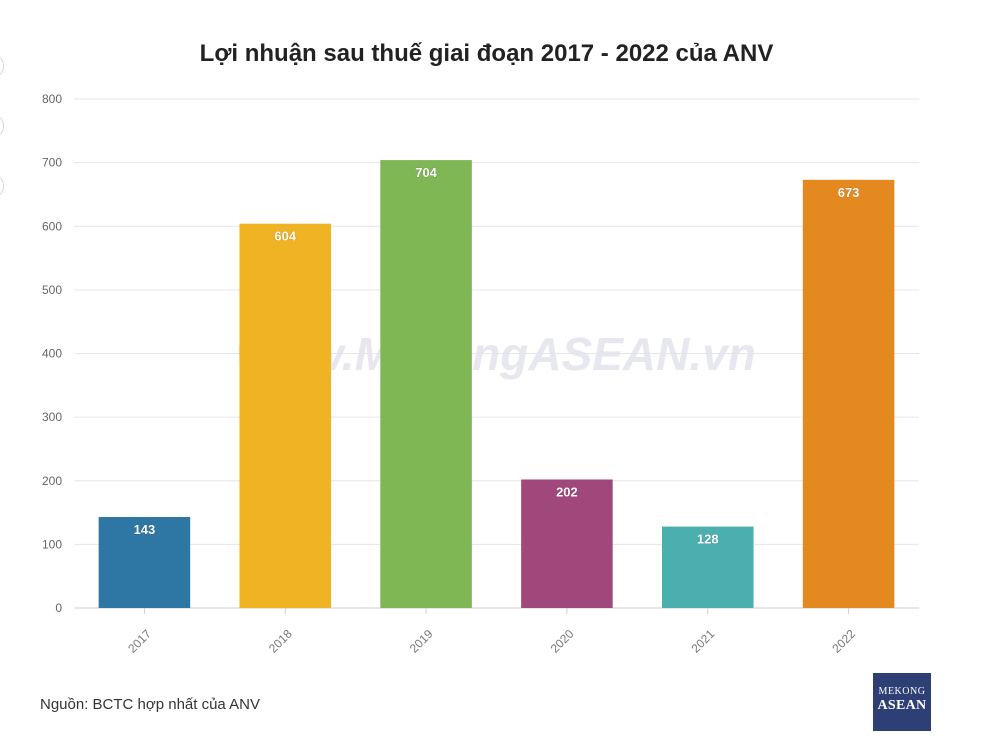 This screenshot has height=744, width=1001. What do you see at coordinates (902, 691) in the screenshot?
I see `logo-top-text: MEKONG` at bounding box center [902, 691].